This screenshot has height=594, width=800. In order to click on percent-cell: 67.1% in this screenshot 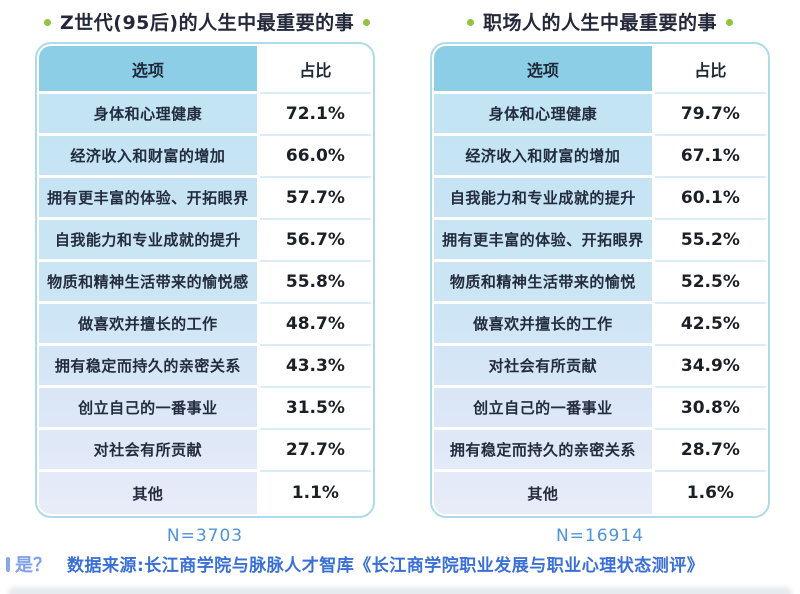, I will do `click(710, 157)`.